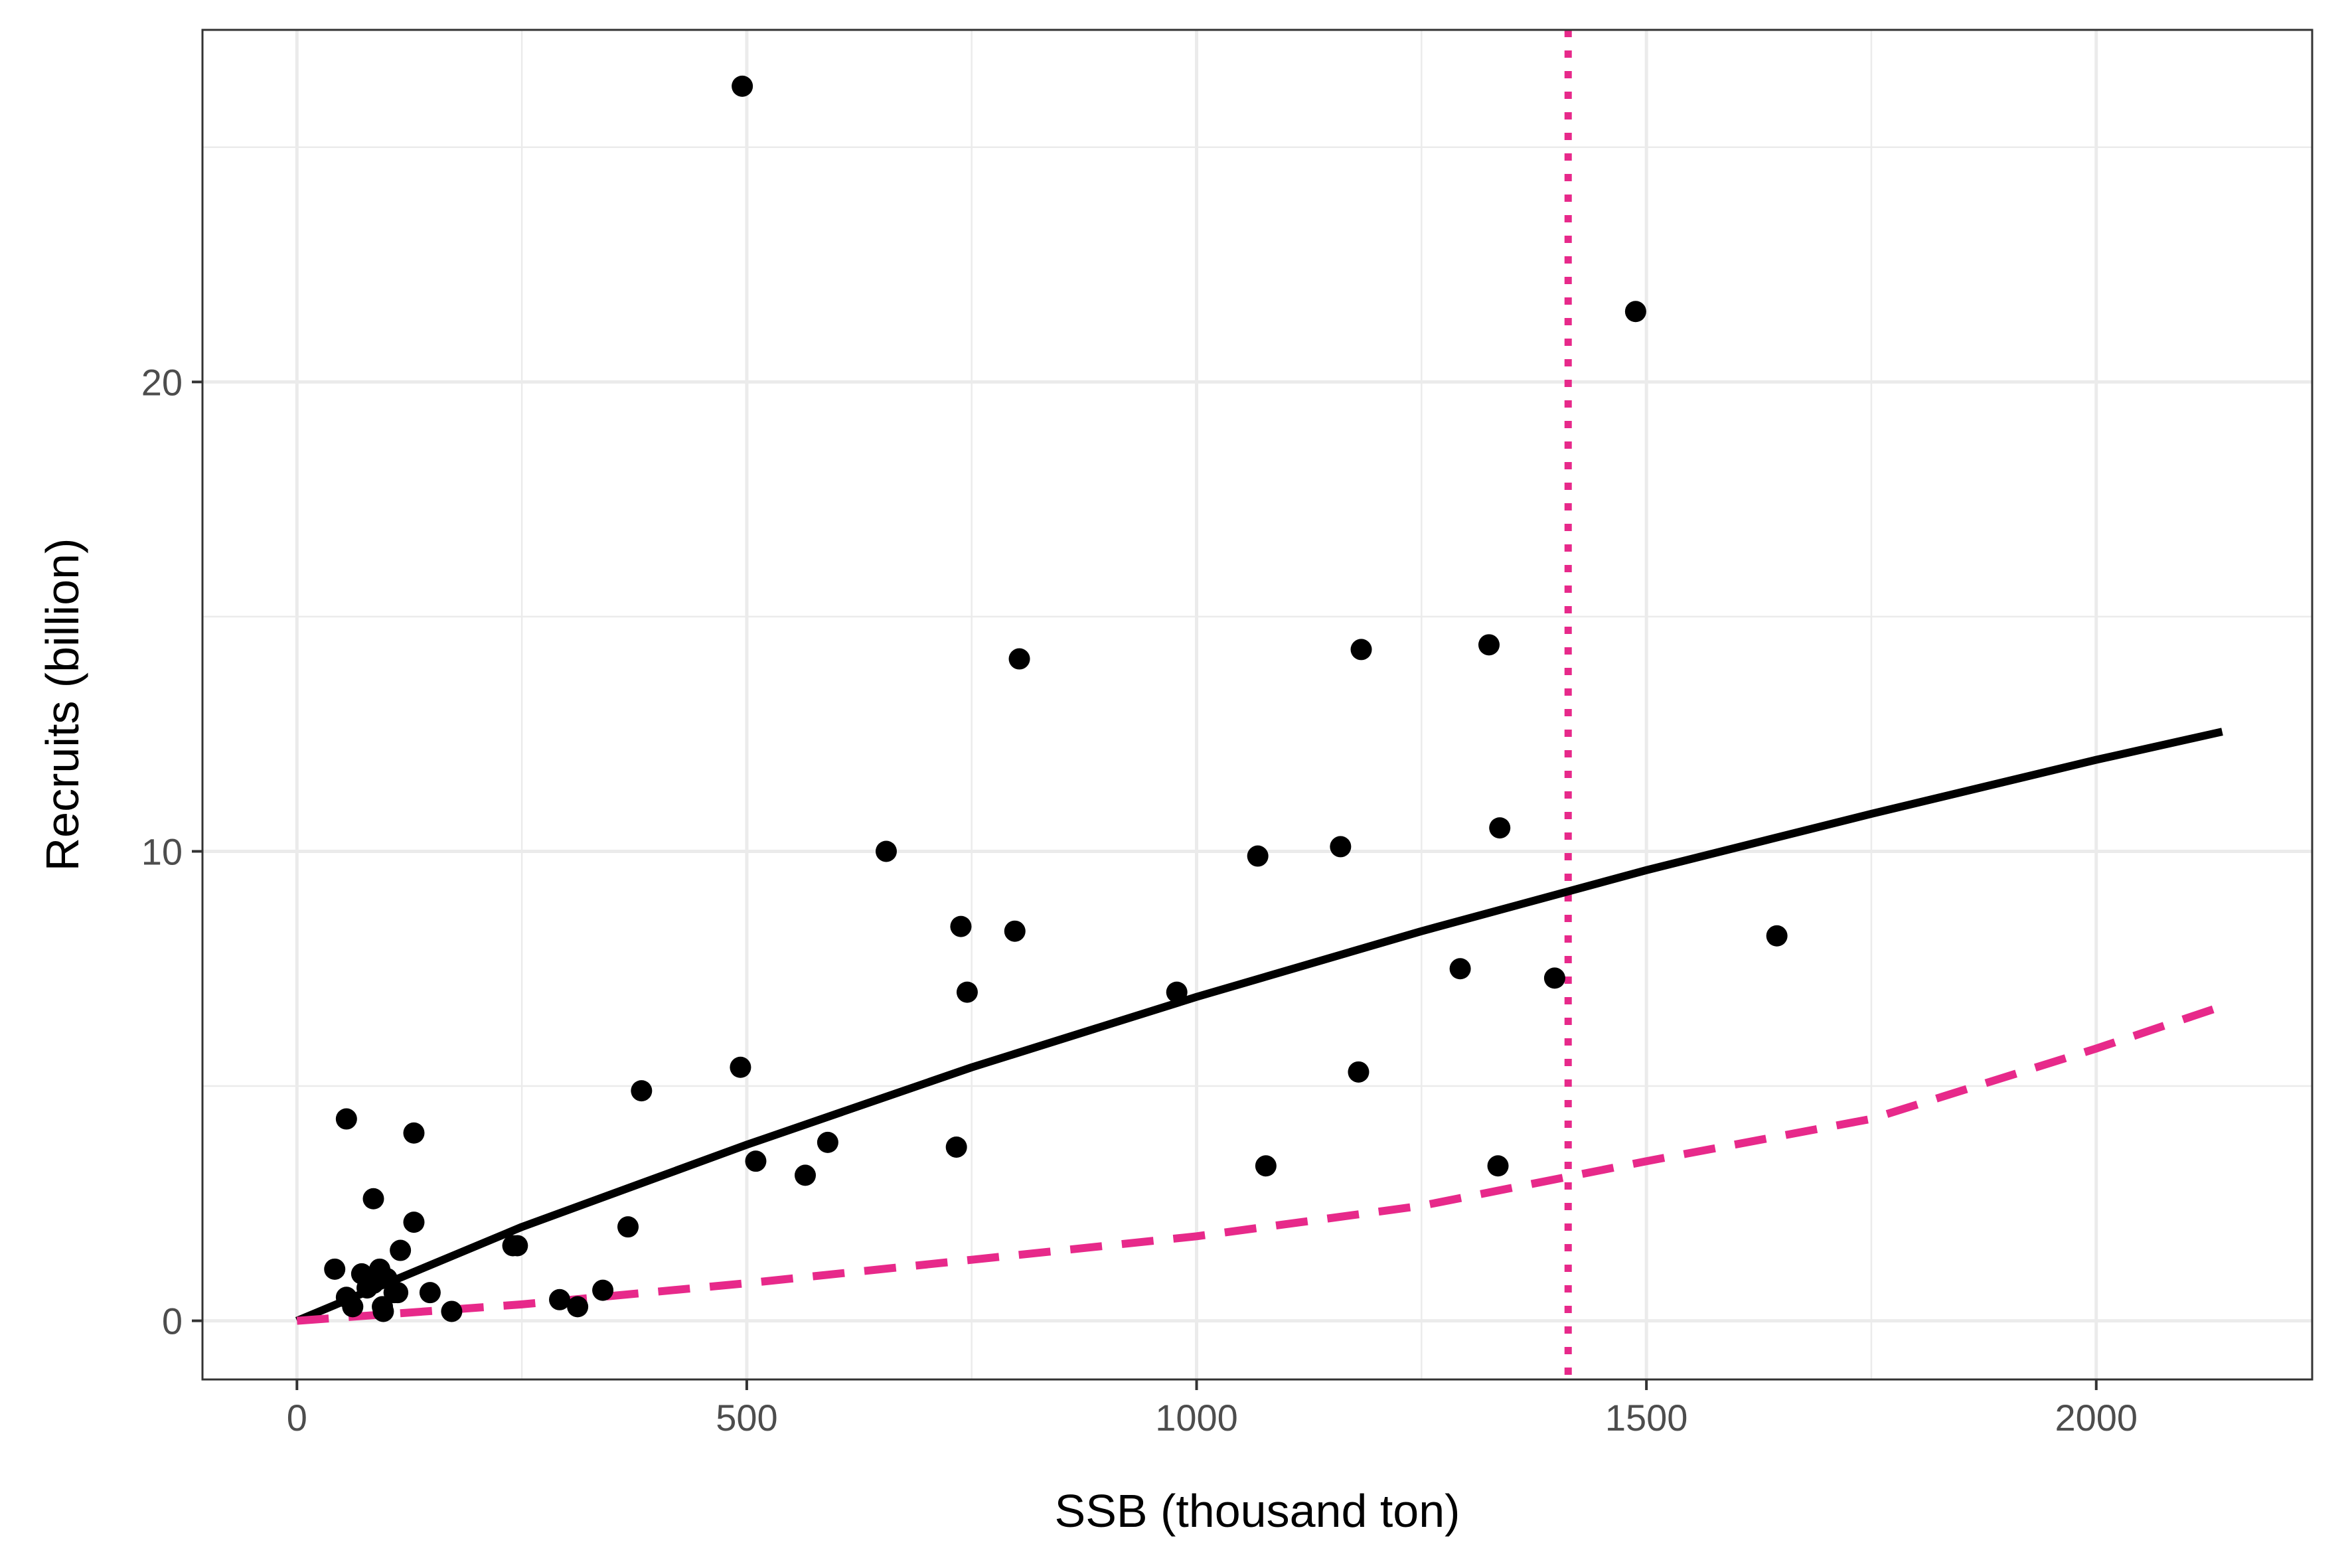 The image size is (2352, 1568). Describe the element at coordinates (162, 382) in the screenshot. I see `y-tick-label: 20` at that location.